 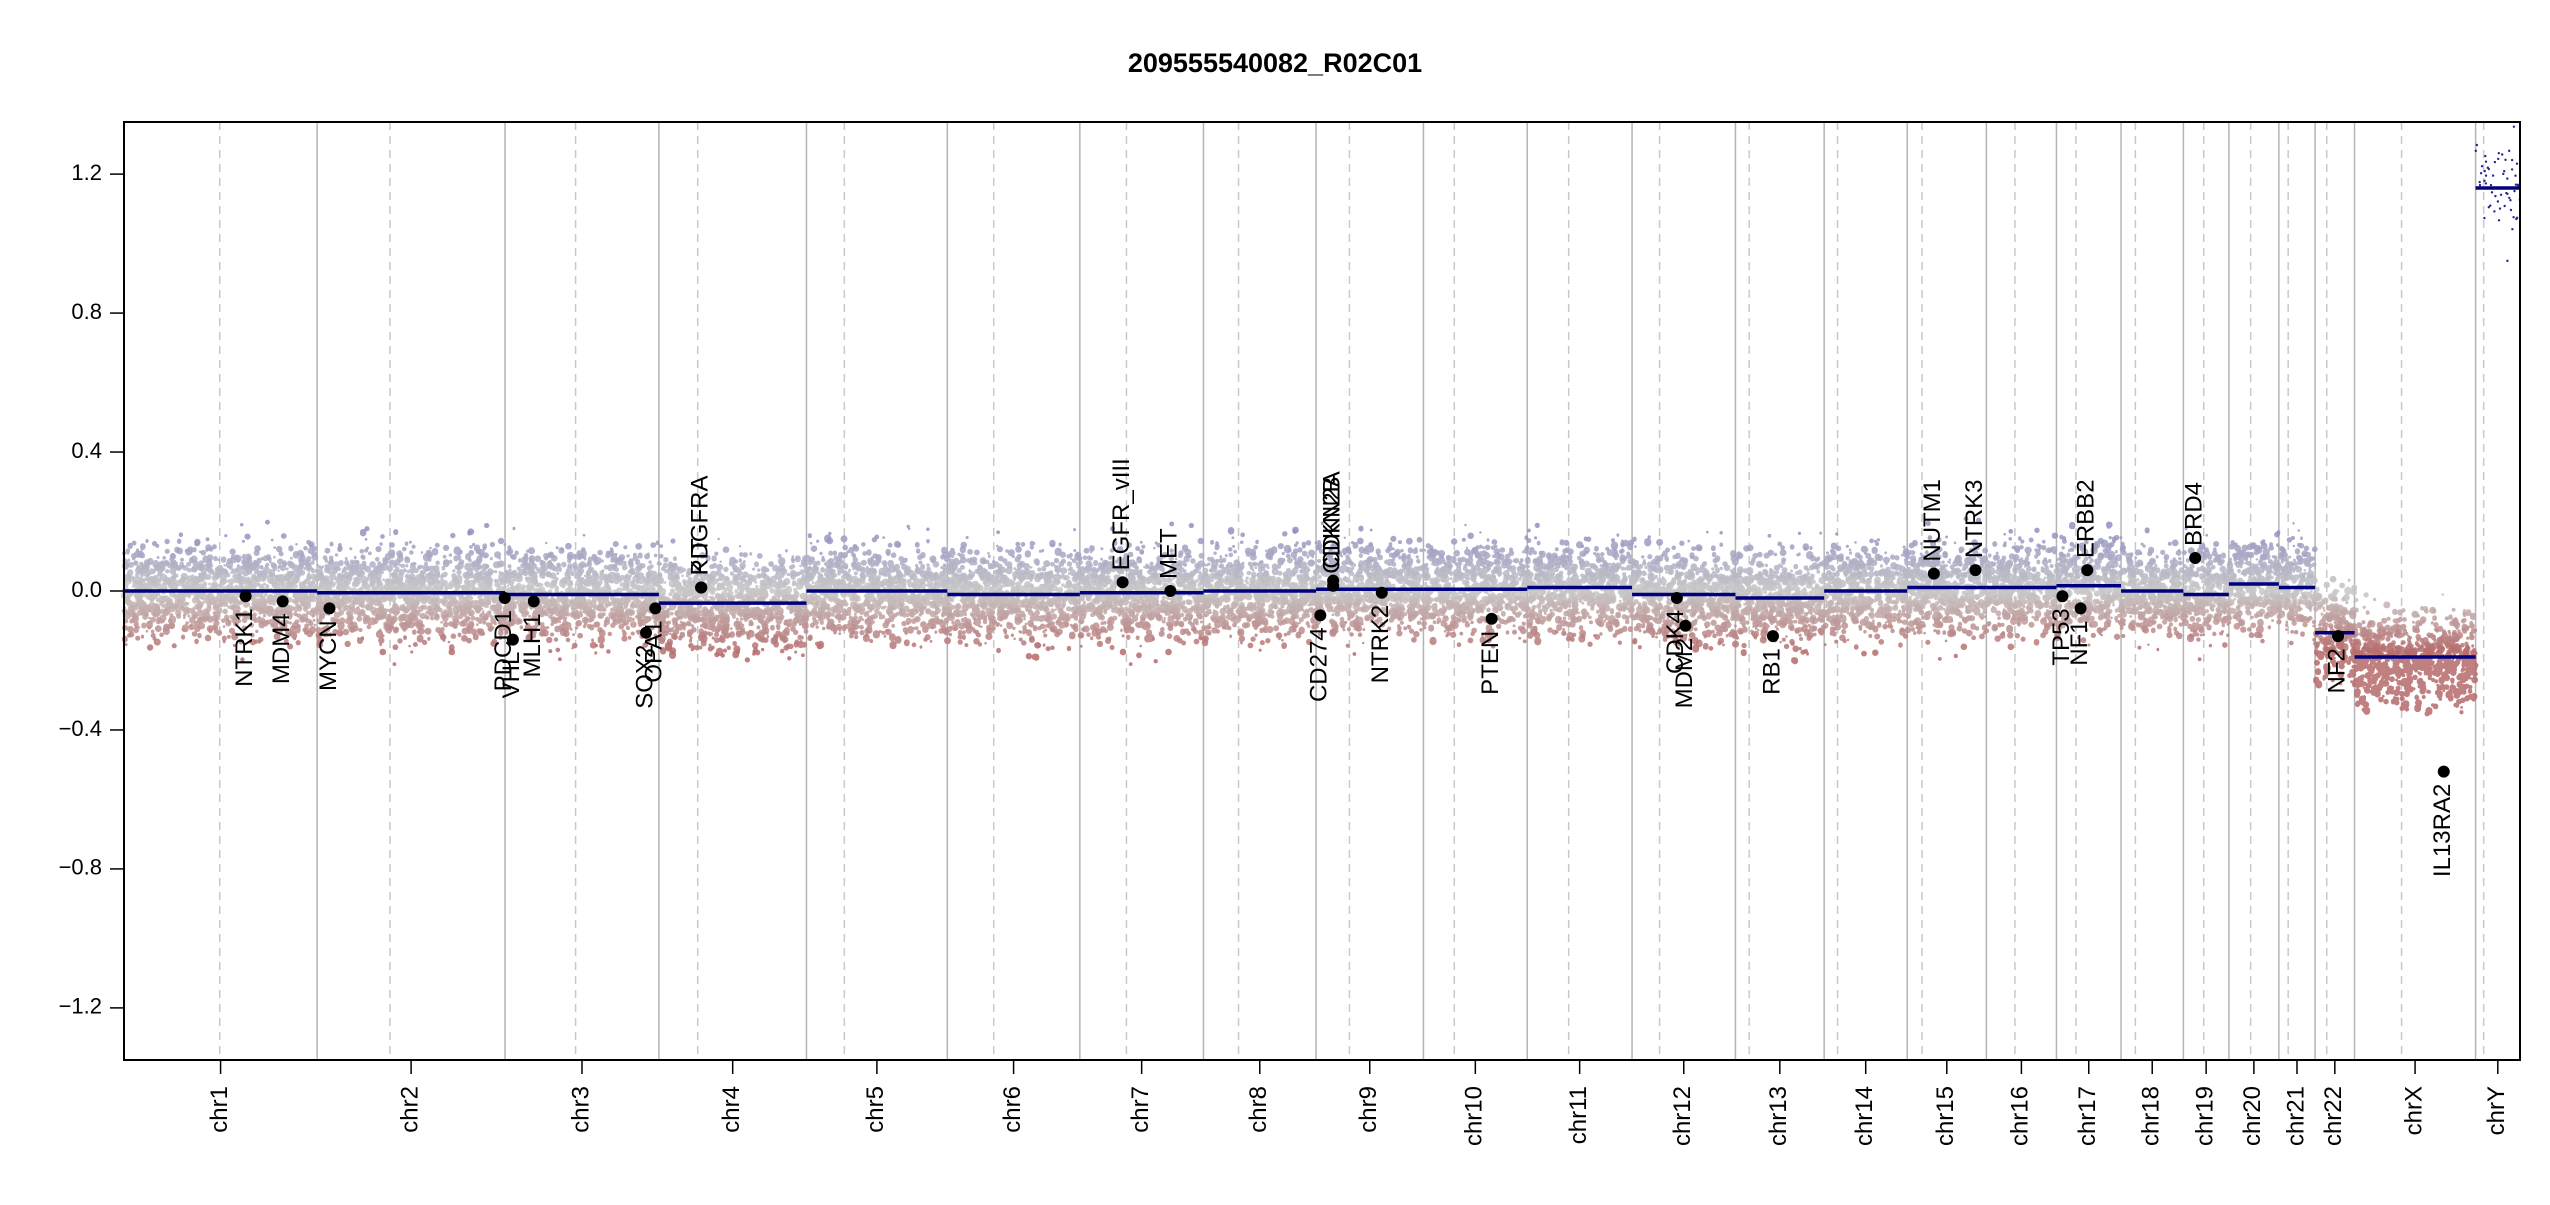 I want to click on gene-marker-VHL, so click(x=512, y=639).